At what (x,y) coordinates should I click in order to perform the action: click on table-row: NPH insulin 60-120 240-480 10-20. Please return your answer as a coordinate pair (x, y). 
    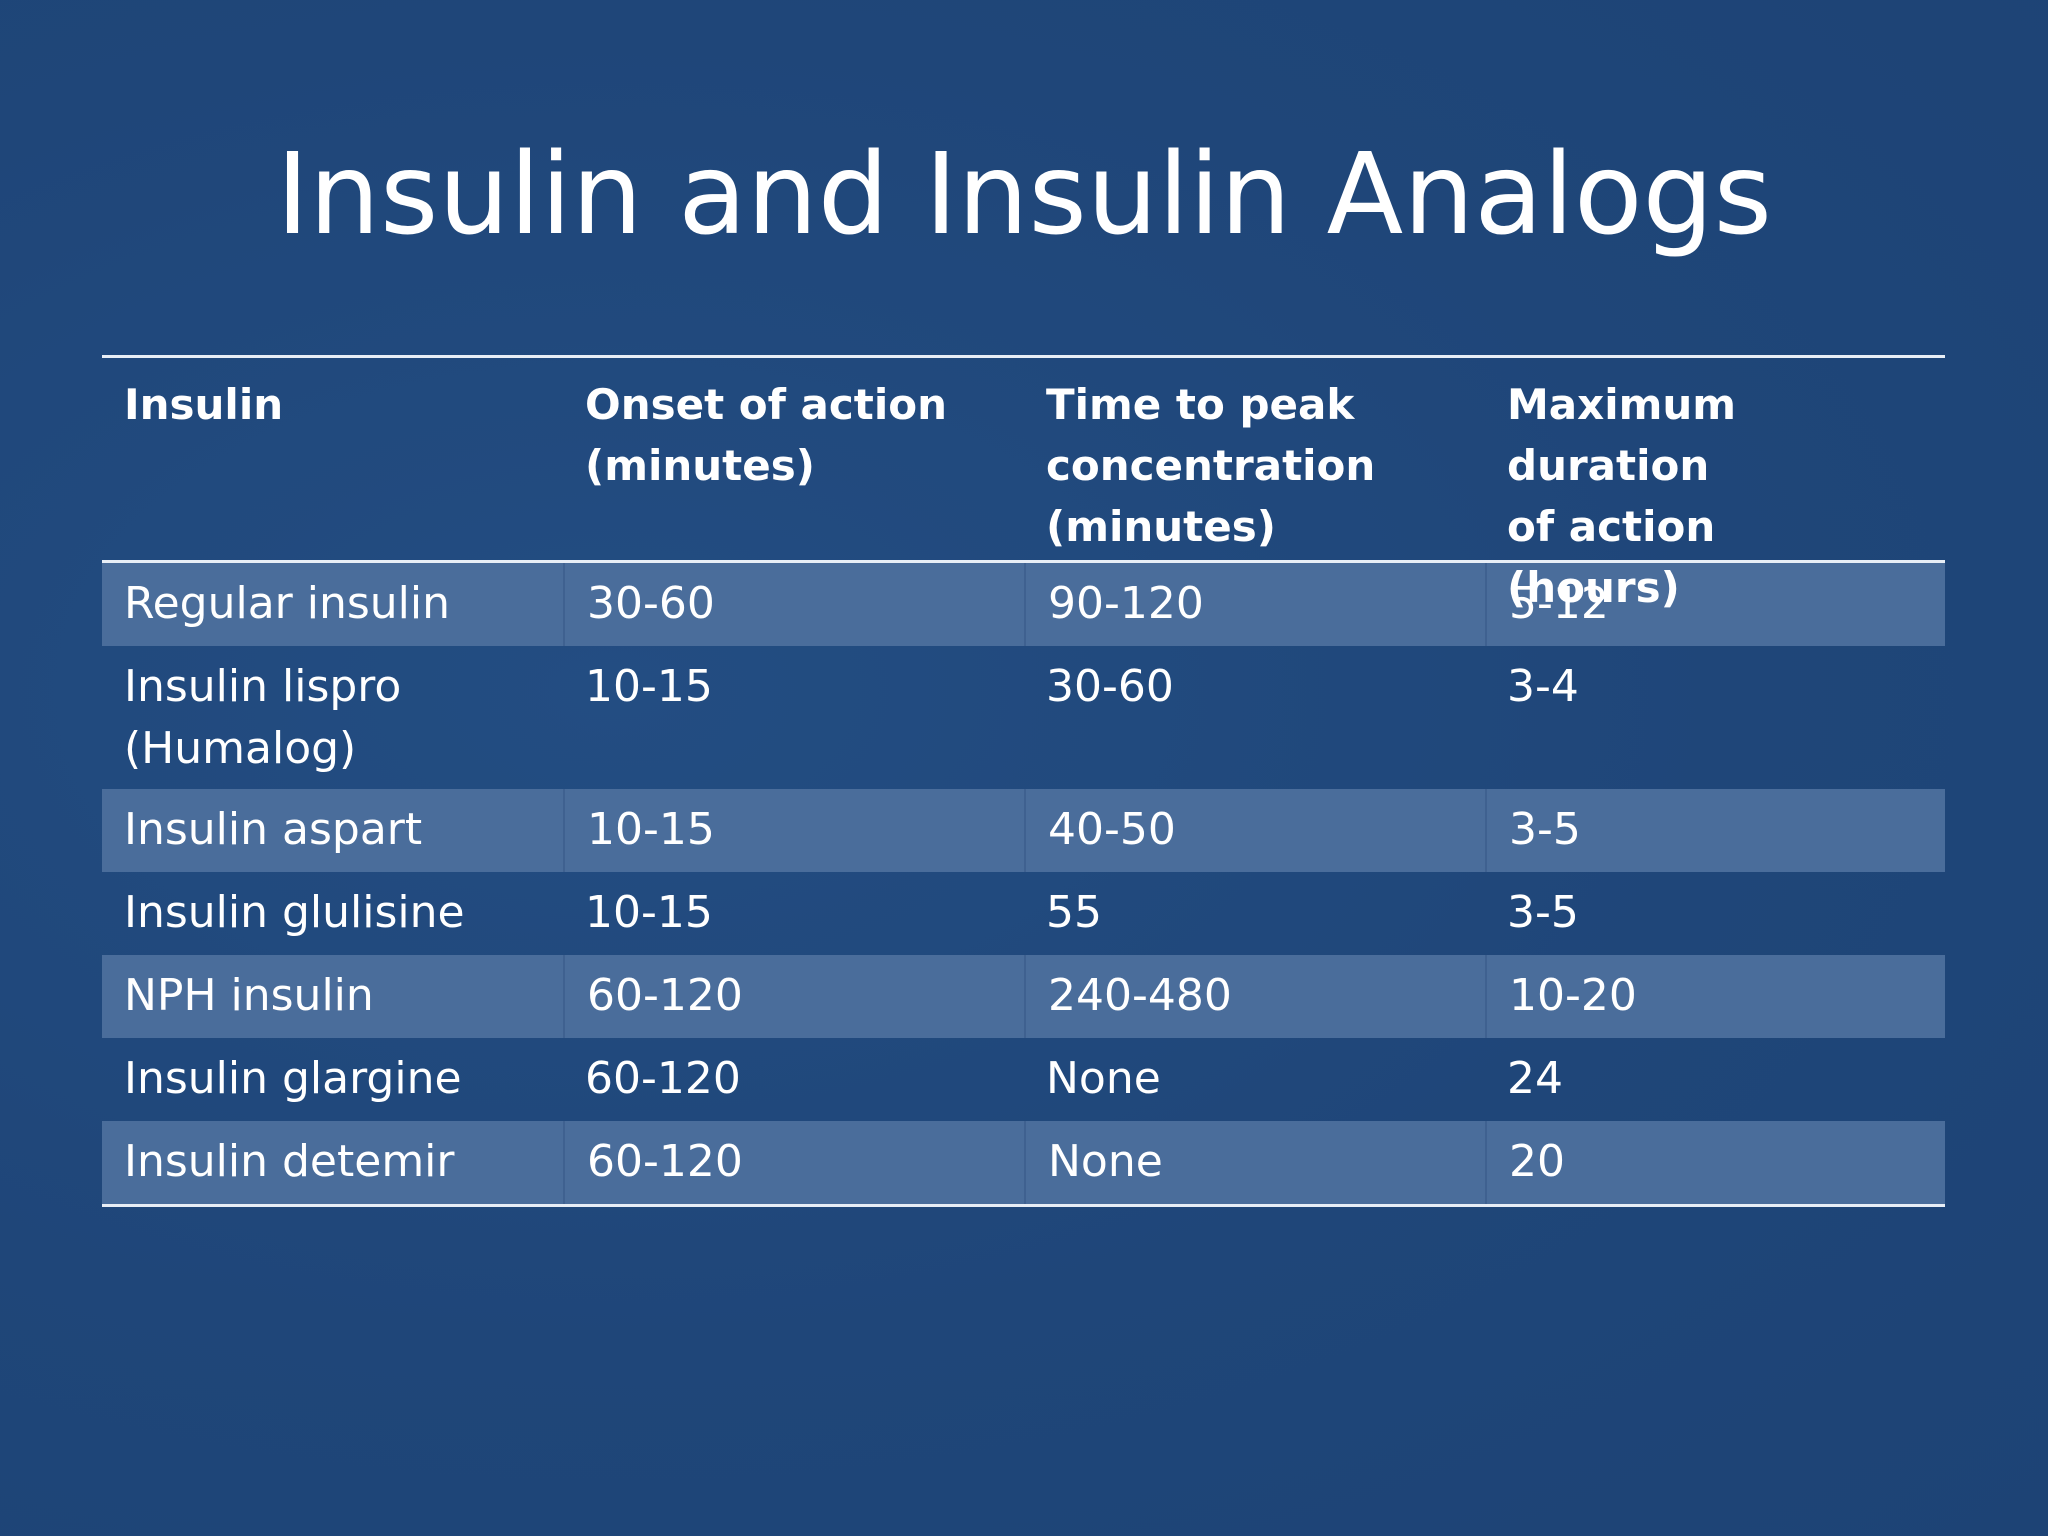
    Looking at the image, I should click on (1023, 996).